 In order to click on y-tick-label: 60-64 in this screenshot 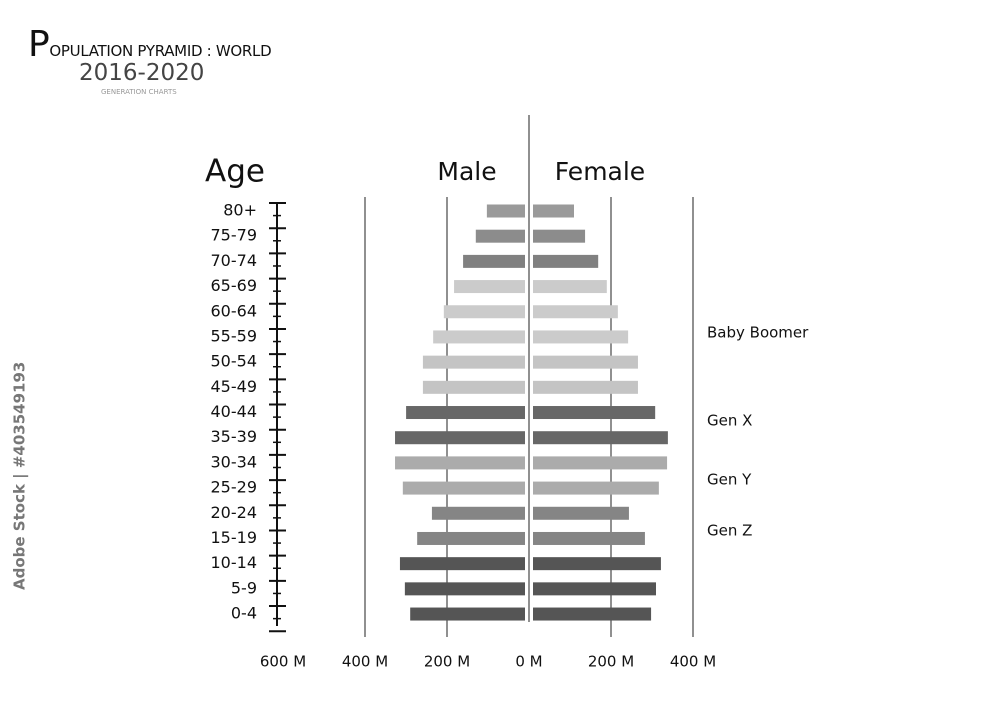, I will do `click(234, 310)`.